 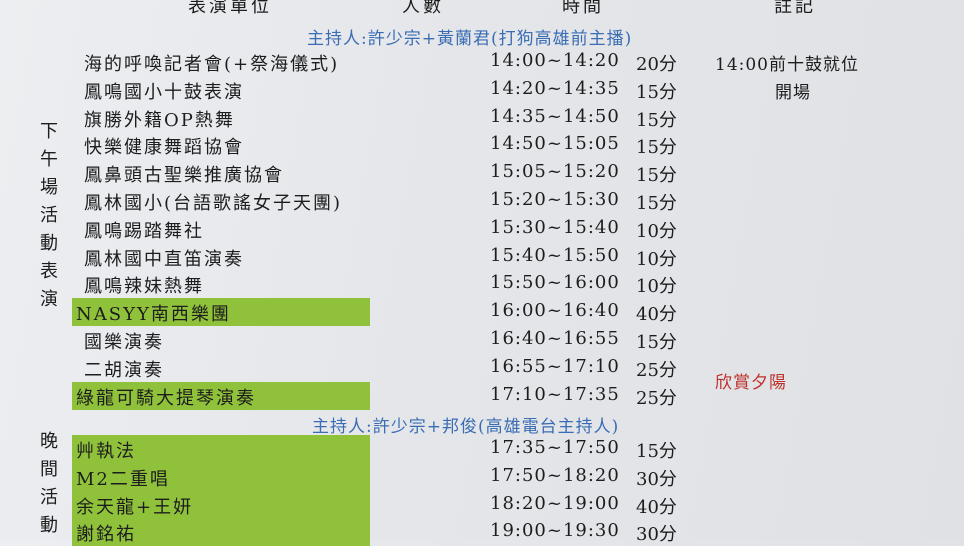 What do you see at coordinates (482, 90) in the screenshot?
I see `table-row: 鳳鳴國小十鼓表演 14:20~14:35 15分 開場` at bounding box center [482, 90].